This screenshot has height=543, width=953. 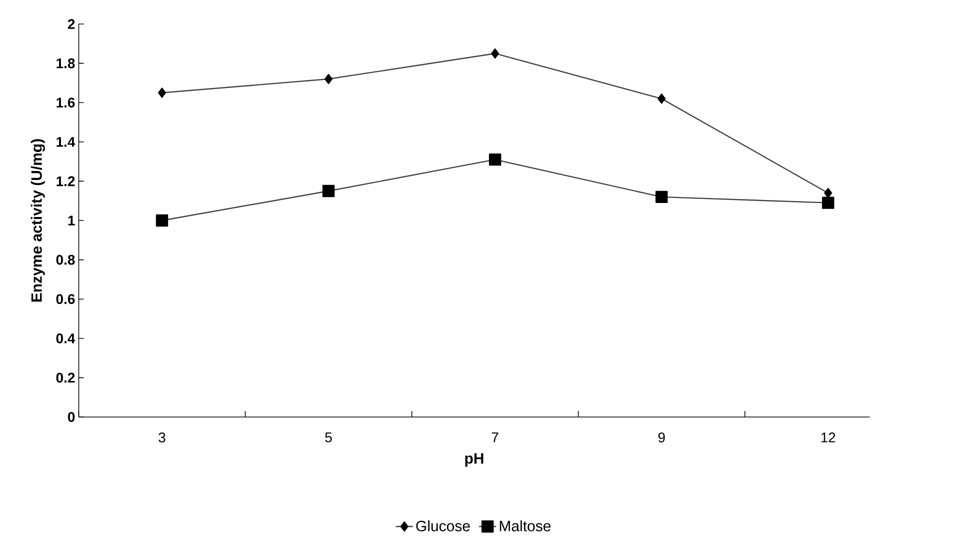 What do you see at coordinates (71, 221) in the screenshot?
I see `y-tick-label: 1` at bounding box center [71, 221].